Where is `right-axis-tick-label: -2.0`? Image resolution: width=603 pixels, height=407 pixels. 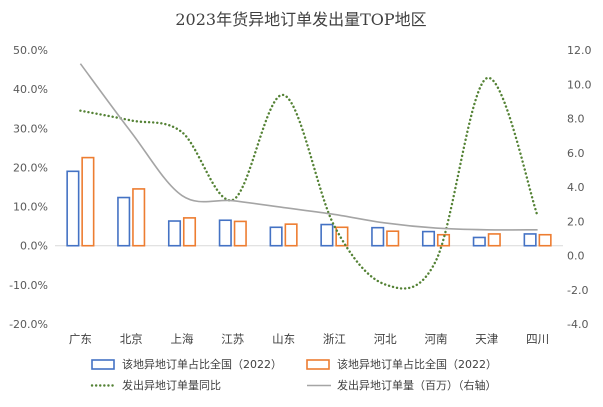
right-axis-tick-label: -2.0 is located at coordinates (577, 290).